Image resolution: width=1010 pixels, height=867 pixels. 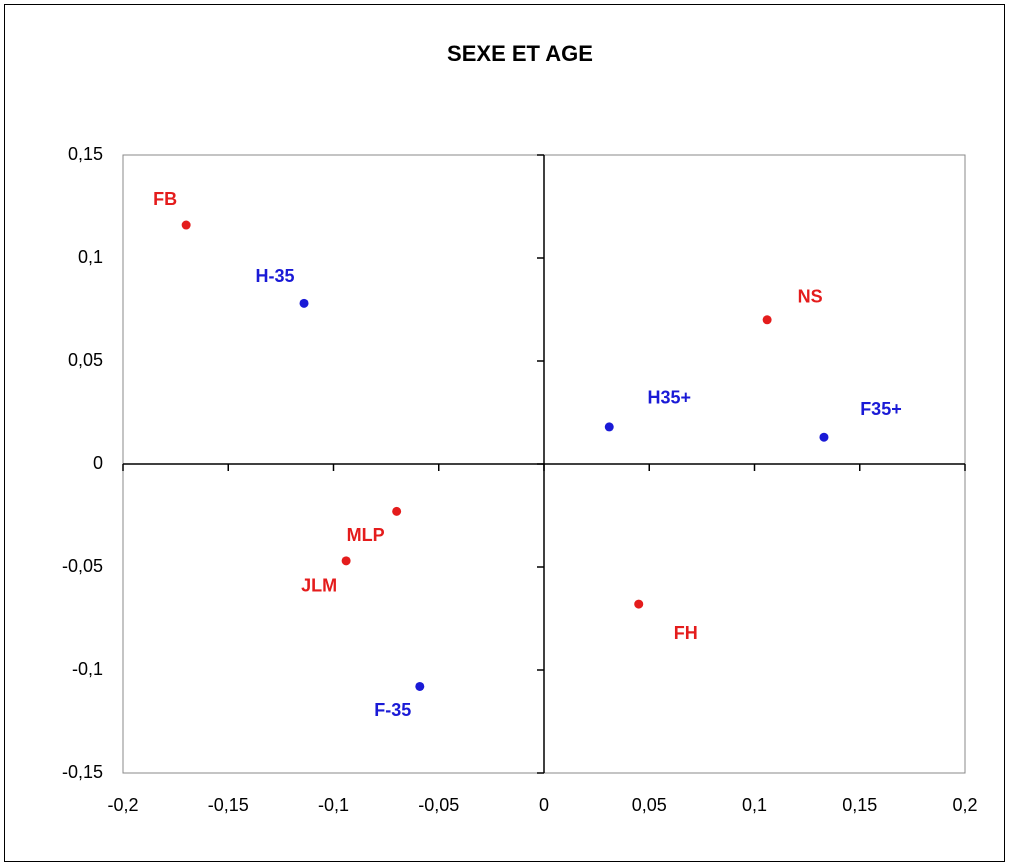 I want to click on chart-title: SEXE ET AGE, so click(x=520, y=53).